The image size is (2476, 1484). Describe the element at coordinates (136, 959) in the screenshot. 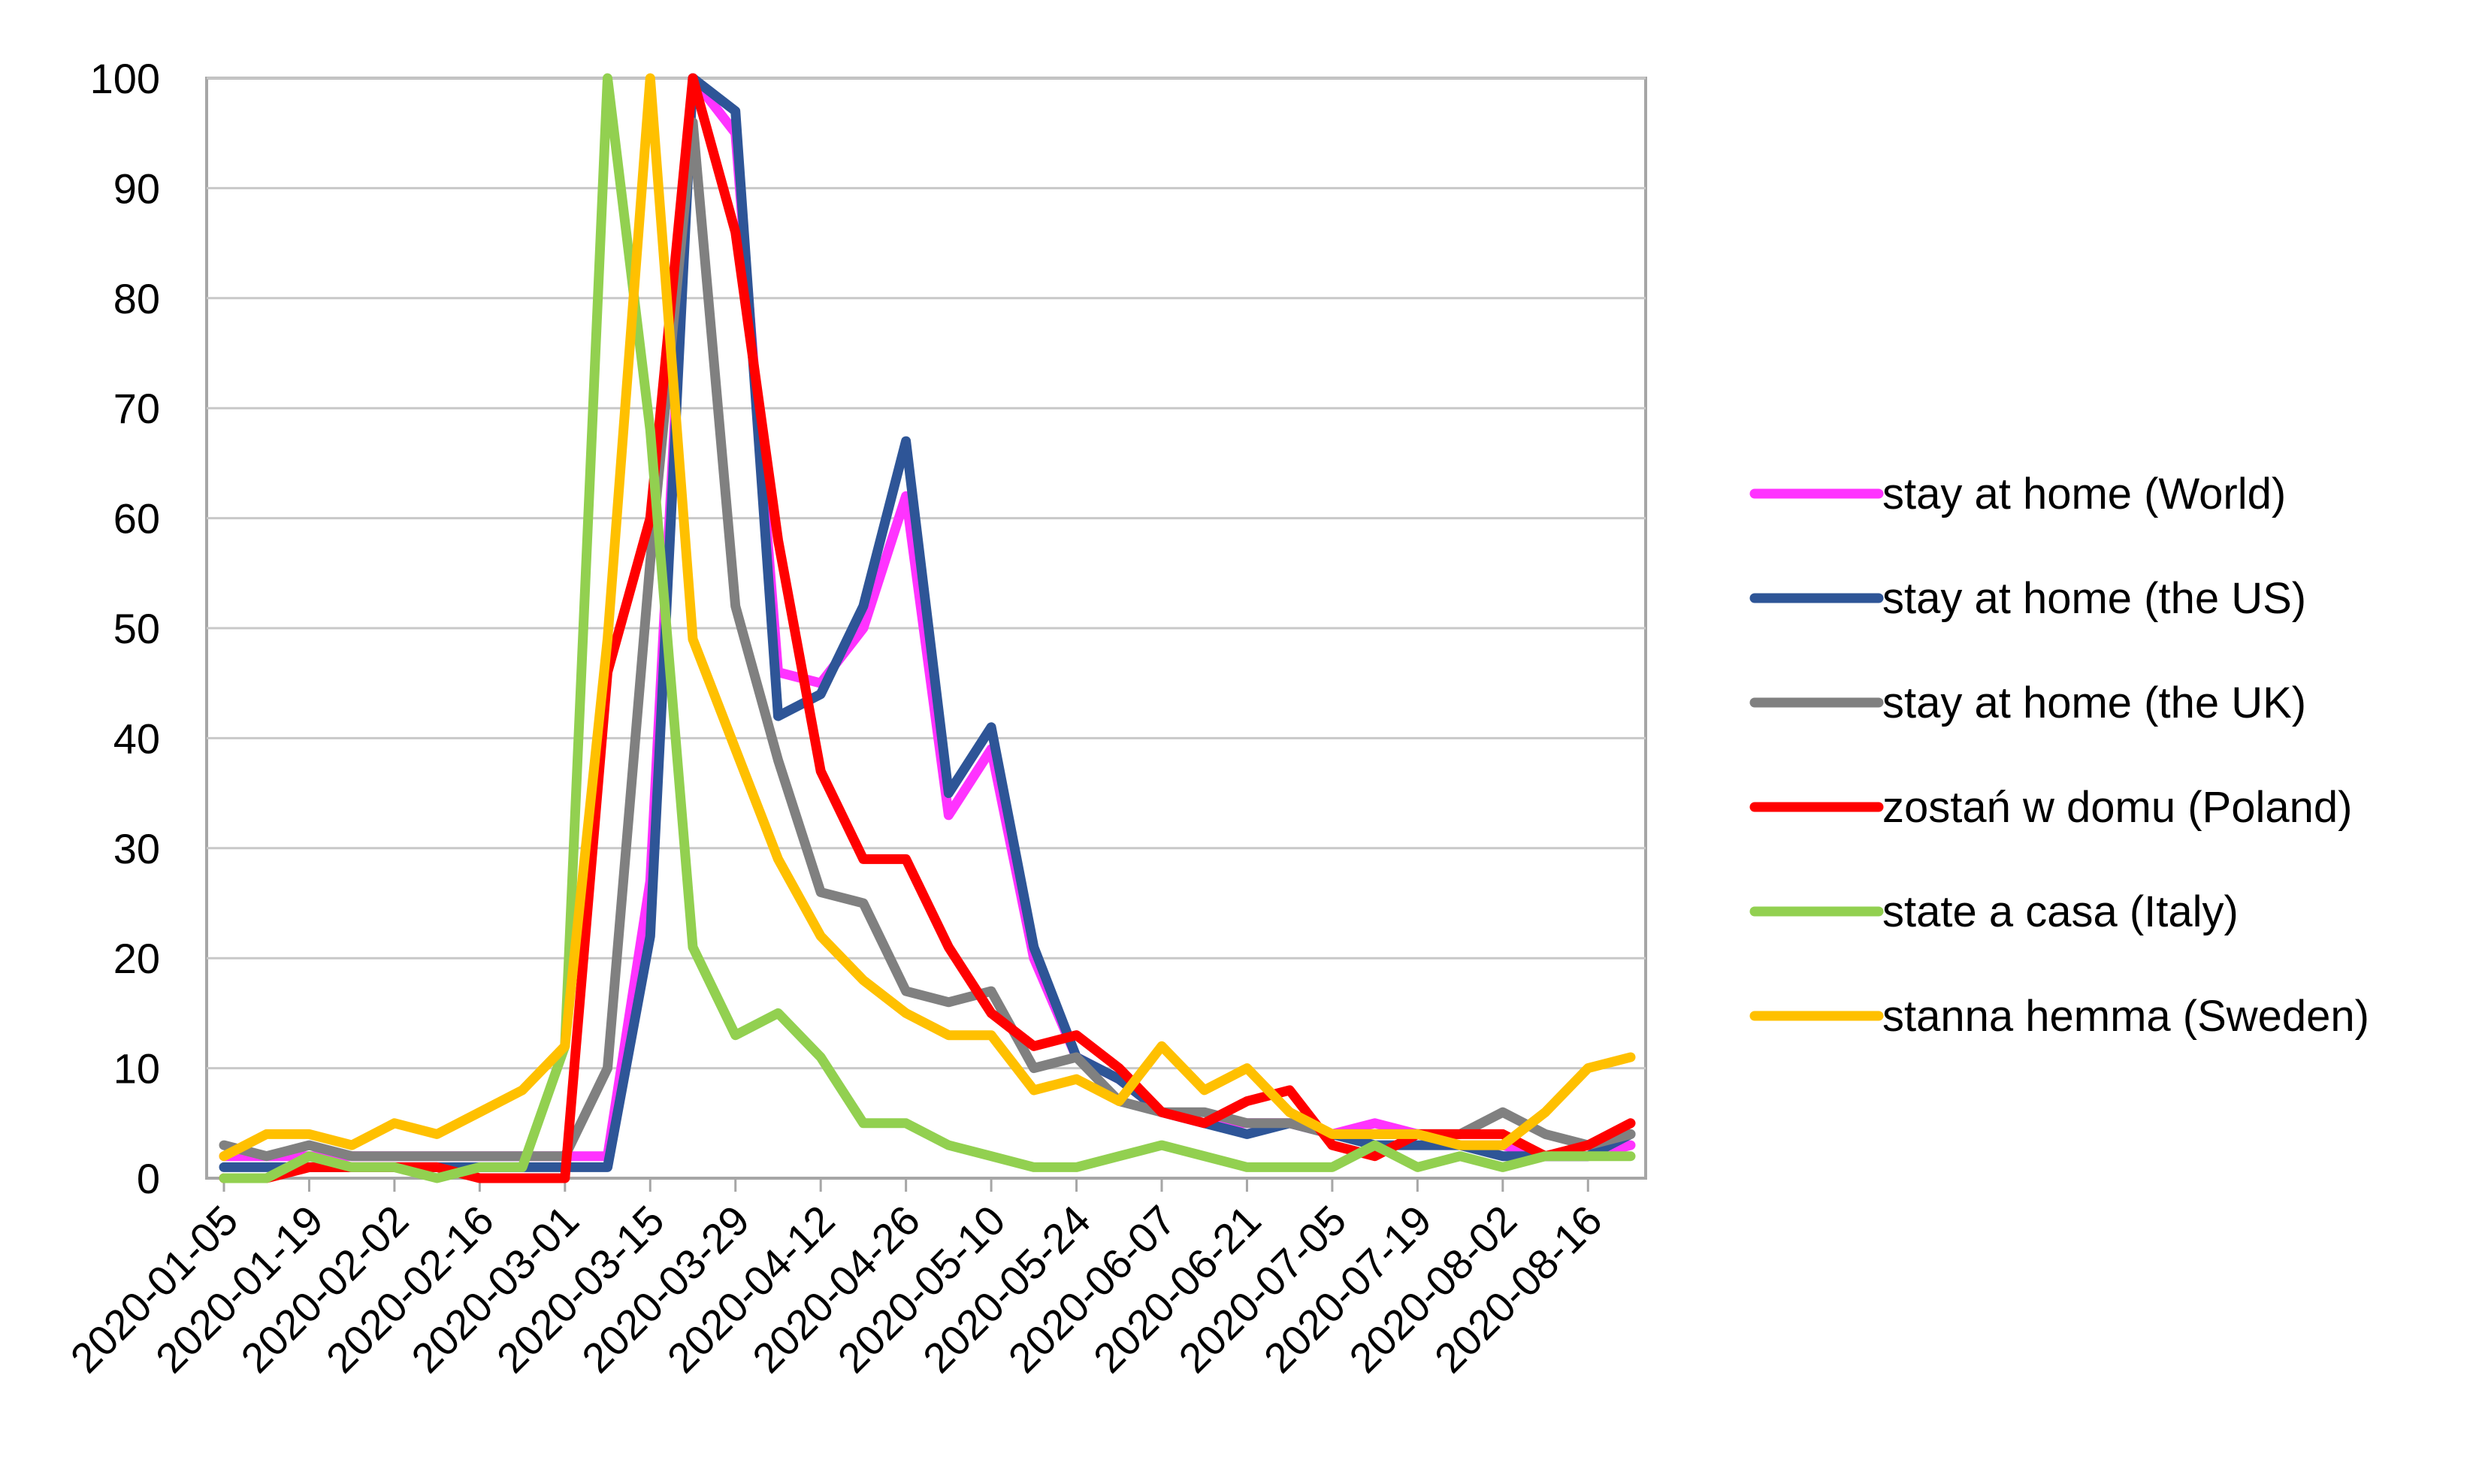

I see `y-tick-label: 20` at that location.